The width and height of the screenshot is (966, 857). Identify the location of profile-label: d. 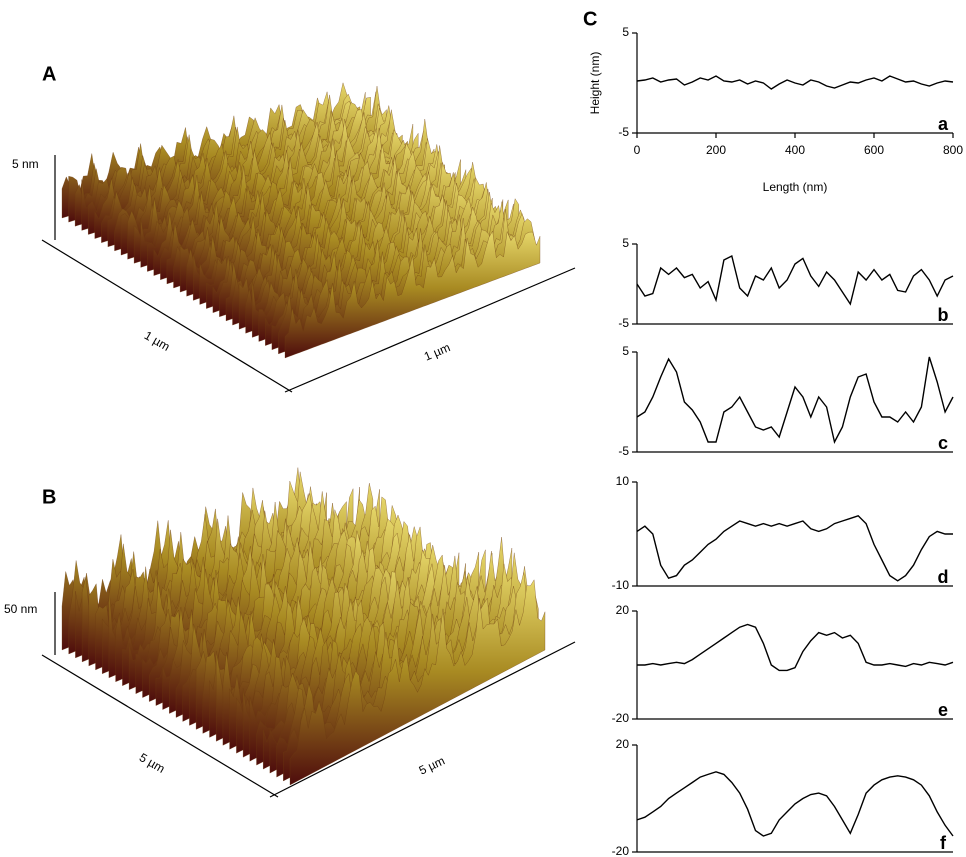
(943, 577).